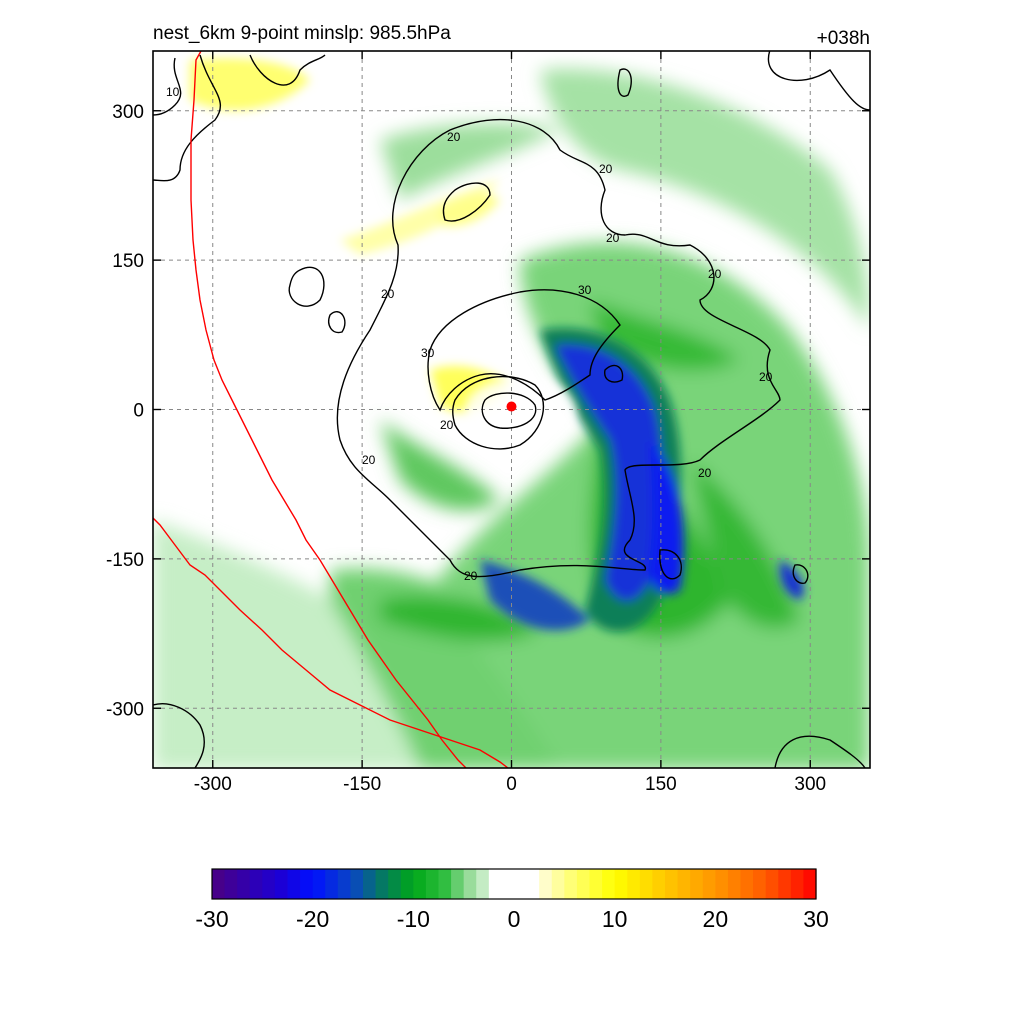  I want to click on y-tick-label: -300, so click(125, 709).